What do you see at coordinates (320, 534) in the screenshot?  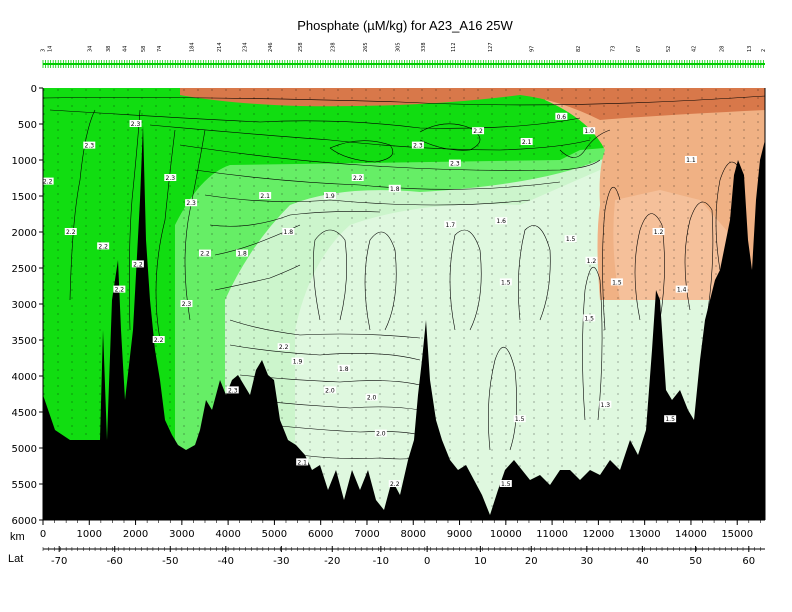 I see `x-tick-label: 6000` at bounding box center [320, 534].